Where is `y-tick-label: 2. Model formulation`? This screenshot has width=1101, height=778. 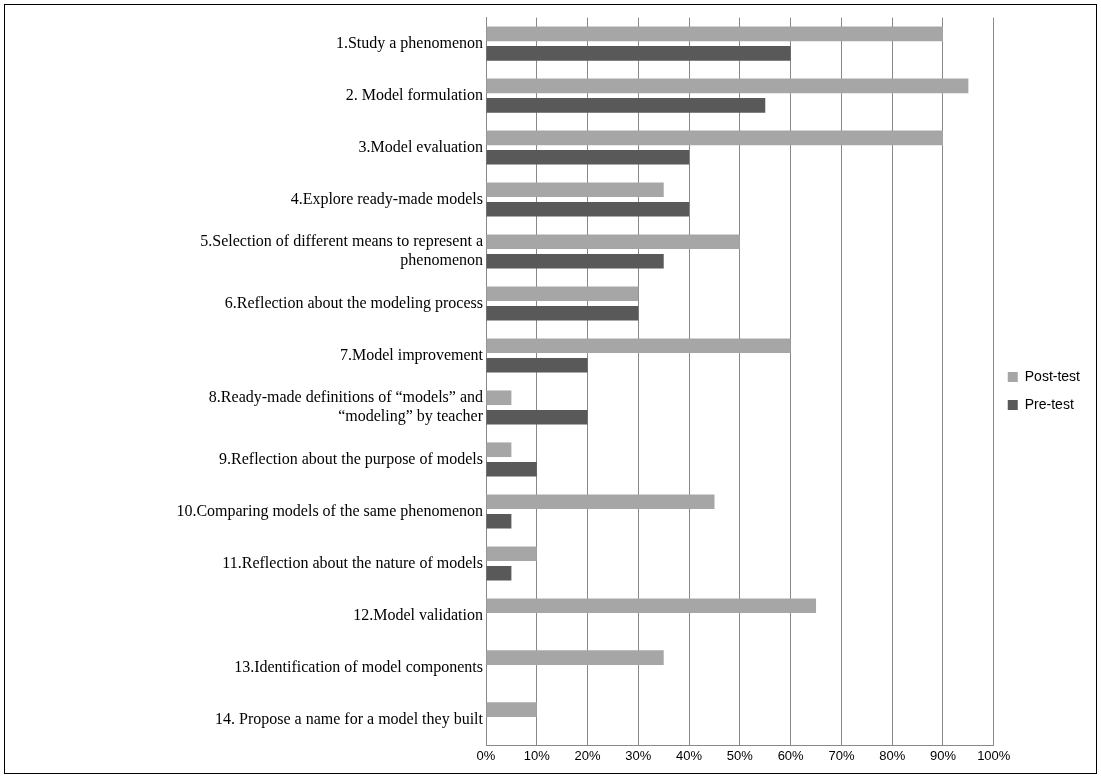
y-tick-label: 2. Model formulation is located at coordinates (414, 94).